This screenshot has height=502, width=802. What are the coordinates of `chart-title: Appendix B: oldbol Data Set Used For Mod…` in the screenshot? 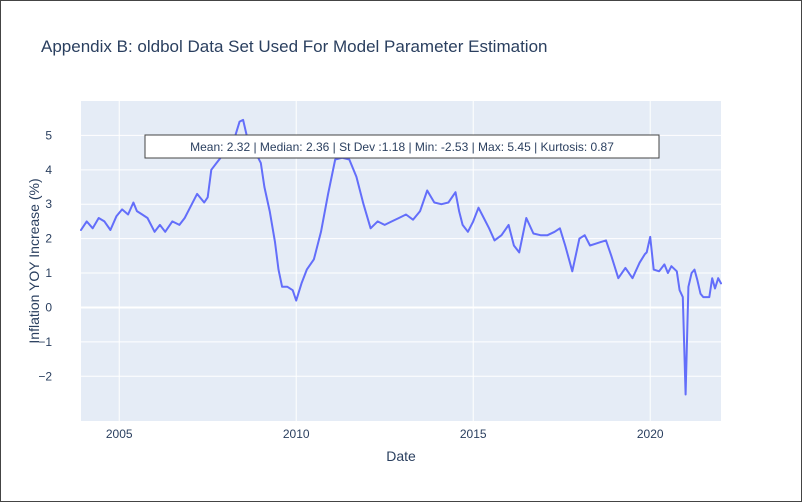 It's located at (294, 46).